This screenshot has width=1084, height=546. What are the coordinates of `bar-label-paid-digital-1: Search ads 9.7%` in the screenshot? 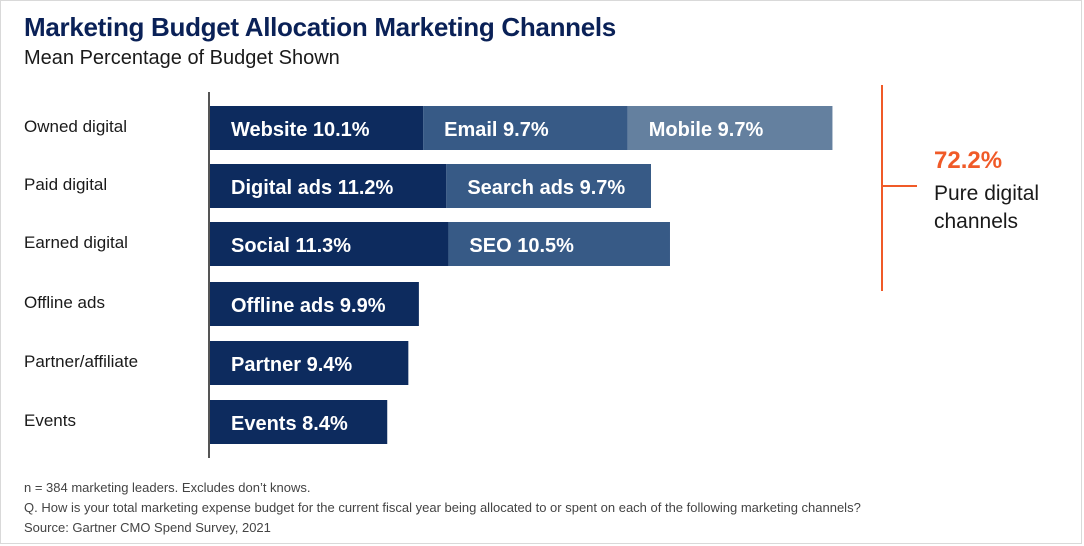 It's located at (546, 188).